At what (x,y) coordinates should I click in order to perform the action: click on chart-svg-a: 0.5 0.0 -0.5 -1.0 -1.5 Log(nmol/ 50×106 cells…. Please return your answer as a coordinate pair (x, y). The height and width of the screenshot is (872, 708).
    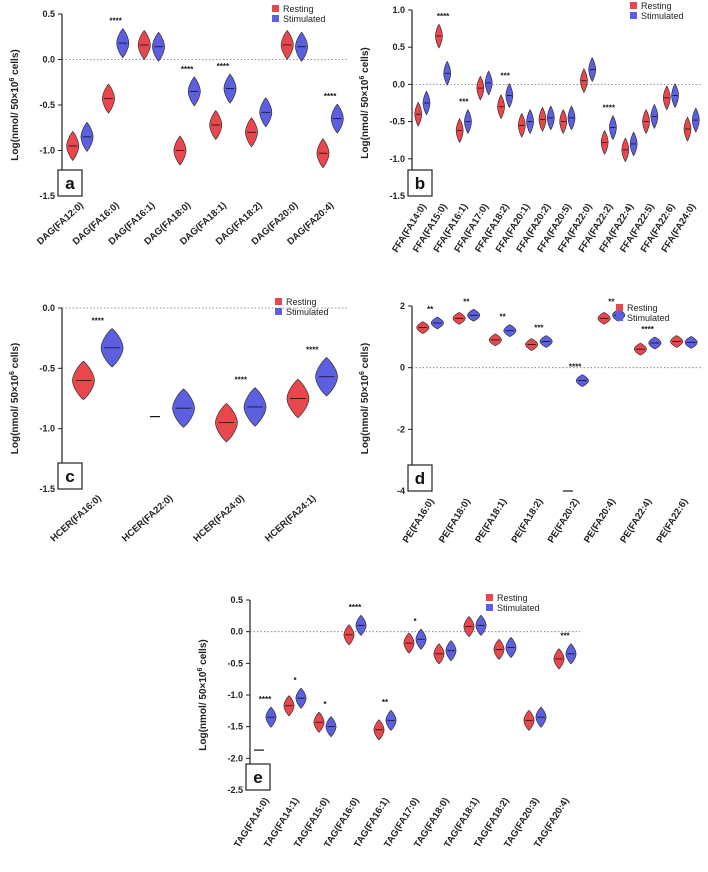
    Looking at the image, I should click on (178, 125).